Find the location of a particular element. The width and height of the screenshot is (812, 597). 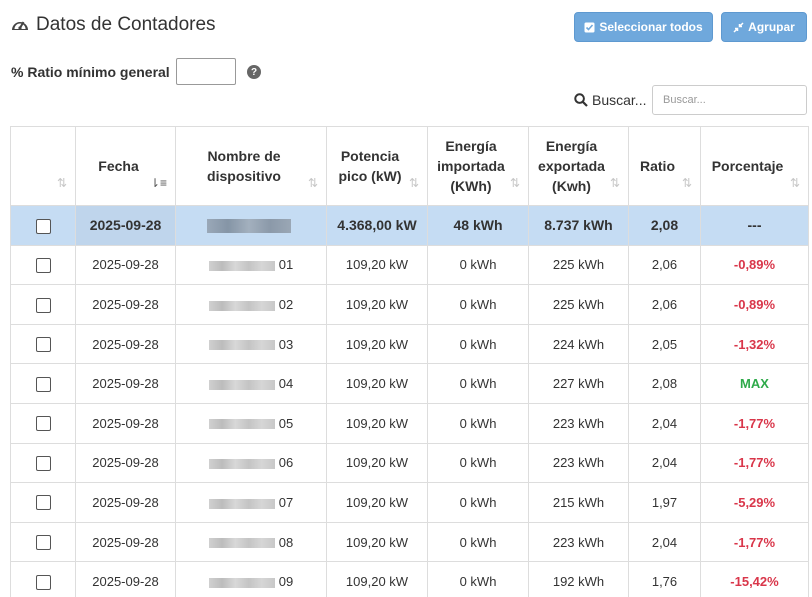

cell-dispositivo: 09 is located at coordinates (251, 579).